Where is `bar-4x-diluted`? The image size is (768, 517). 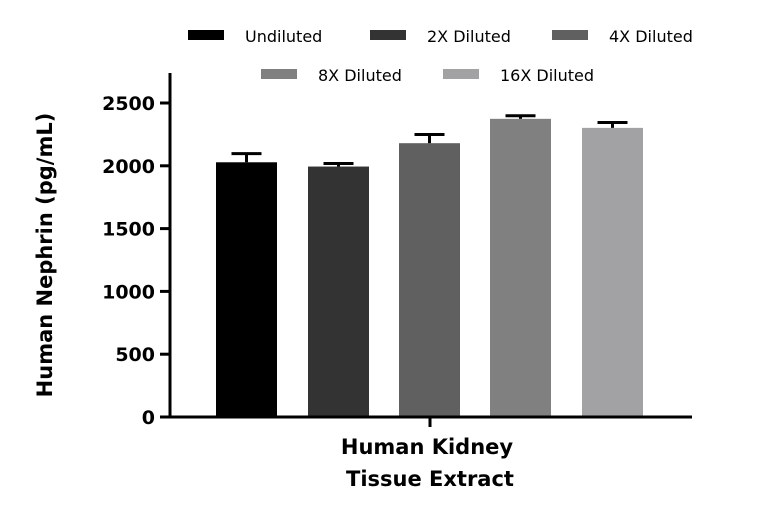
bar-4x-diluted is located at coordinates (429, 280).